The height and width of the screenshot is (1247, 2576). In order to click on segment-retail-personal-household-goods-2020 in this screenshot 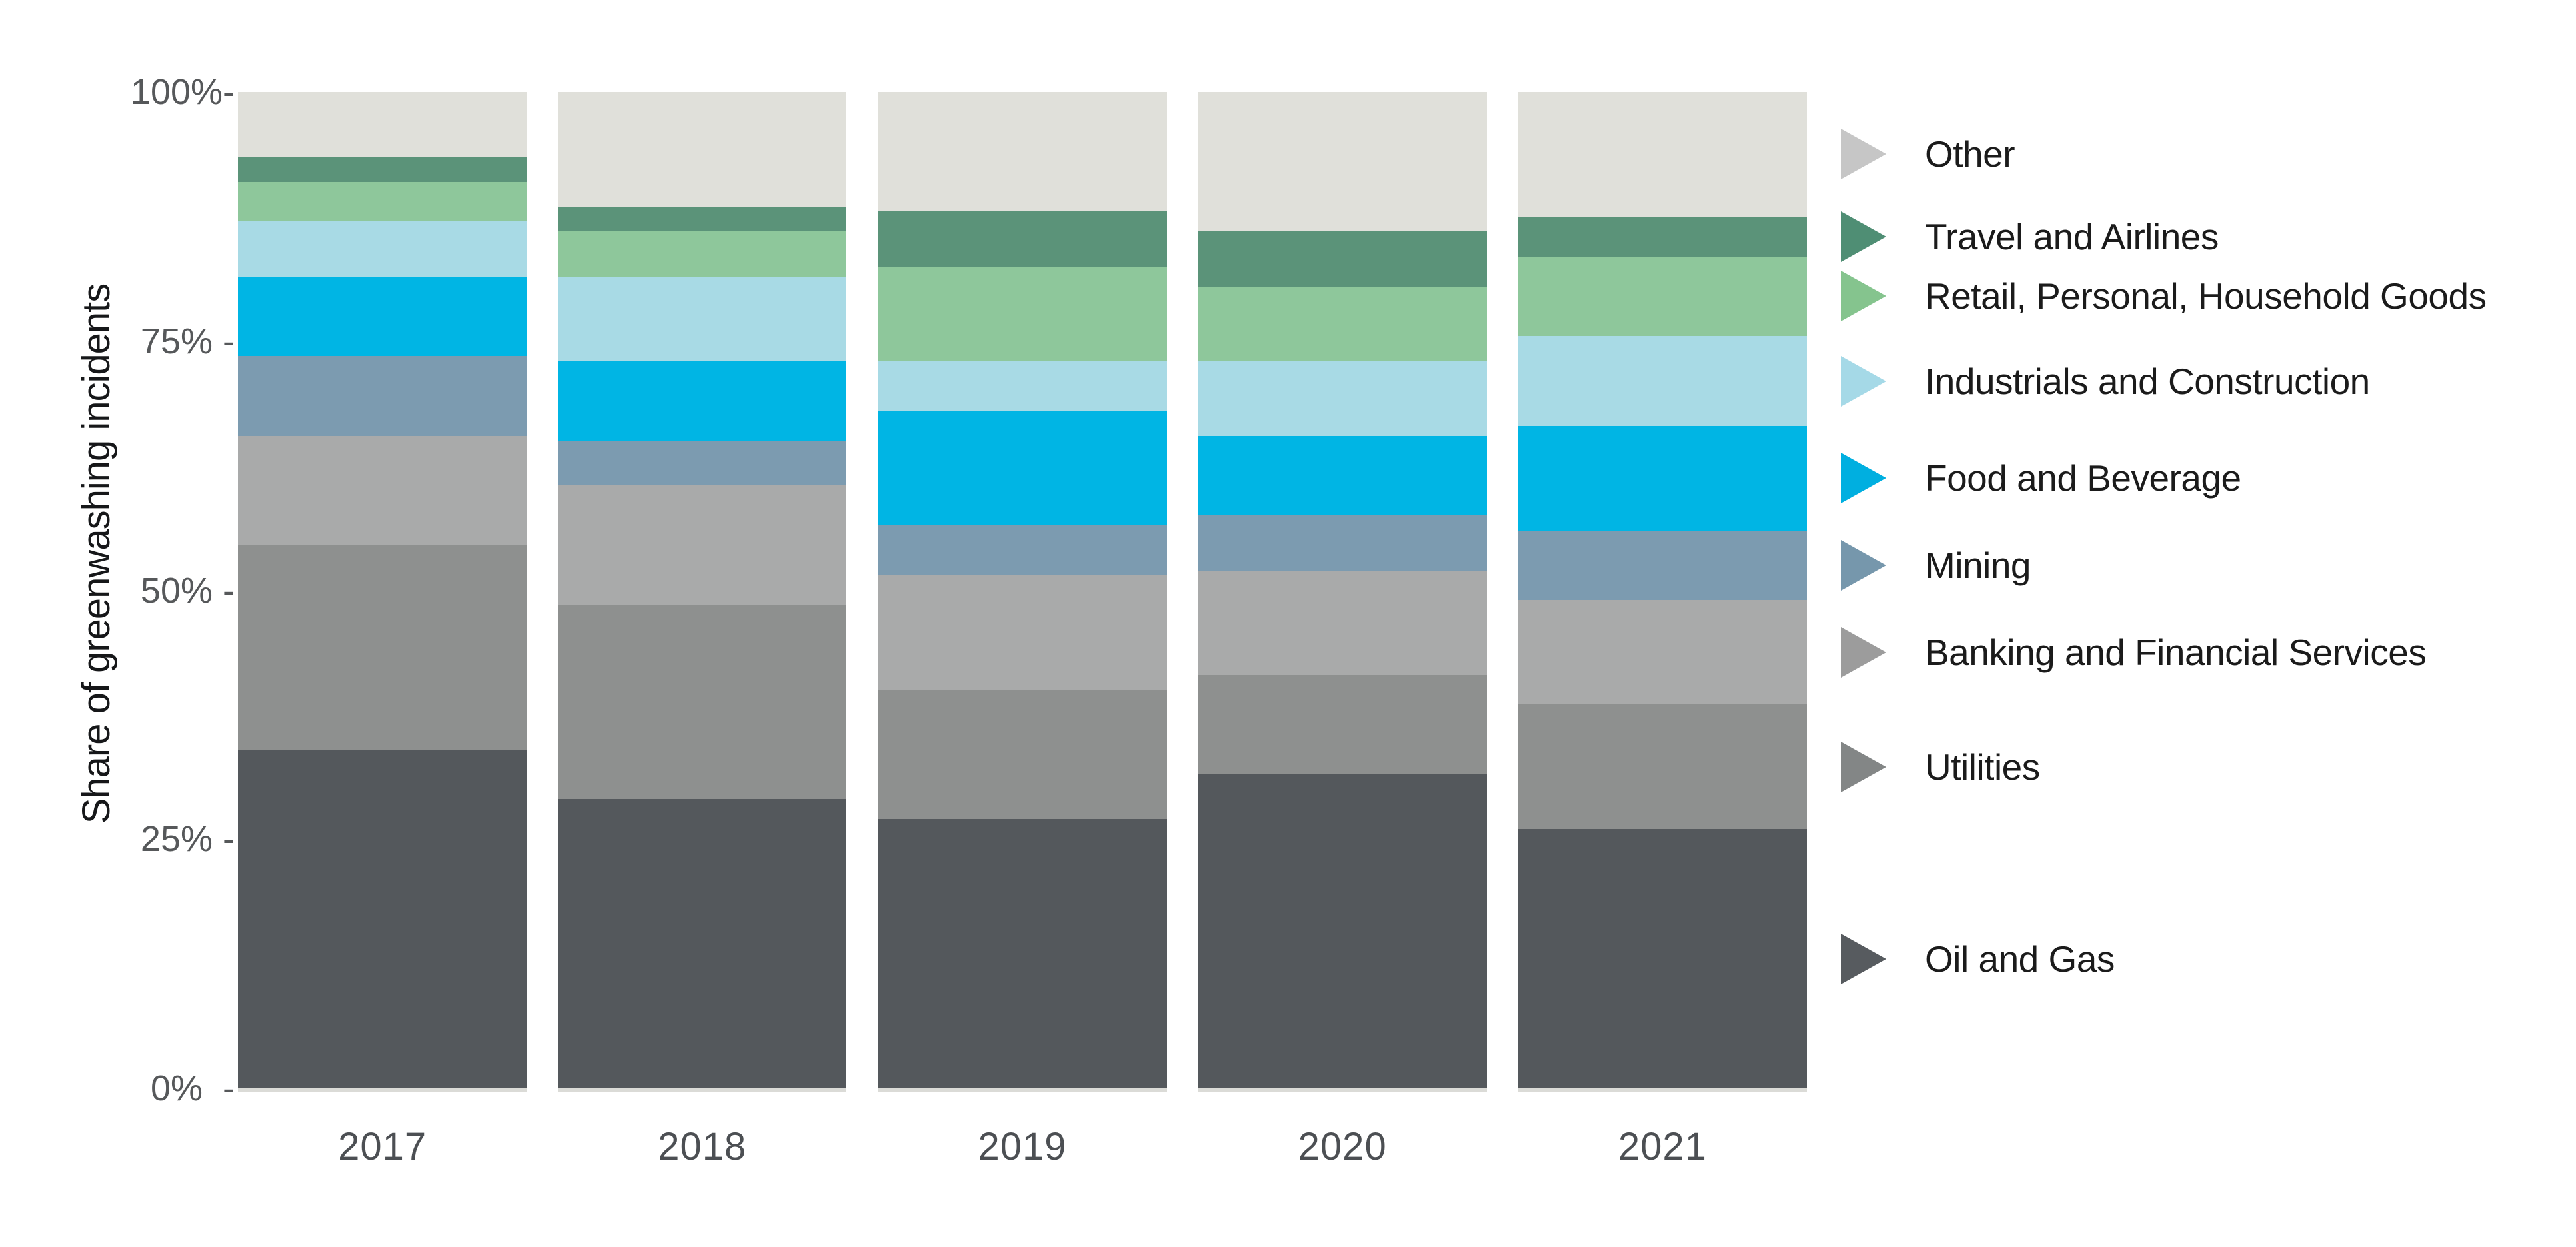, I will do `click(1342, 323)`.